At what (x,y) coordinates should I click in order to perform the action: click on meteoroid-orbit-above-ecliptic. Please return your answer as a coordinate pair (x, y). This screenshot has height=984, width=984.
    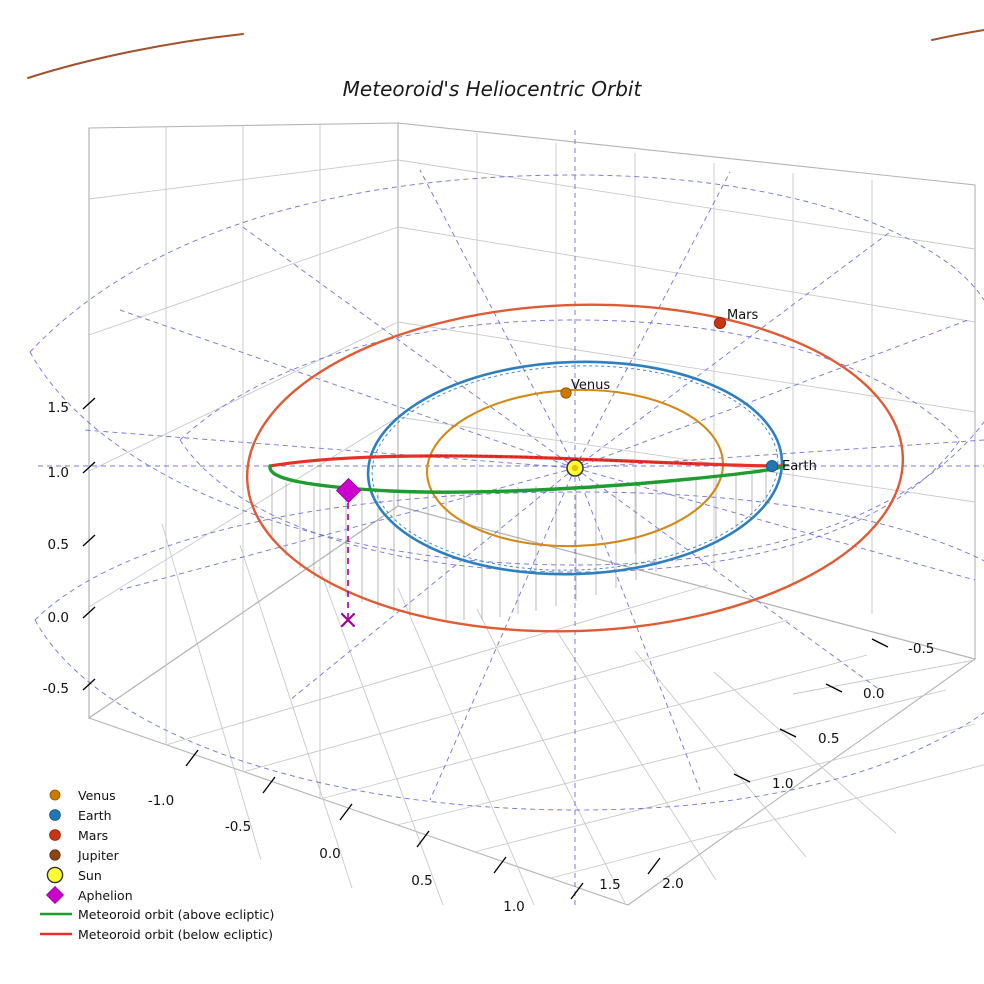
    Looking at the image, I should click on (527, 479).